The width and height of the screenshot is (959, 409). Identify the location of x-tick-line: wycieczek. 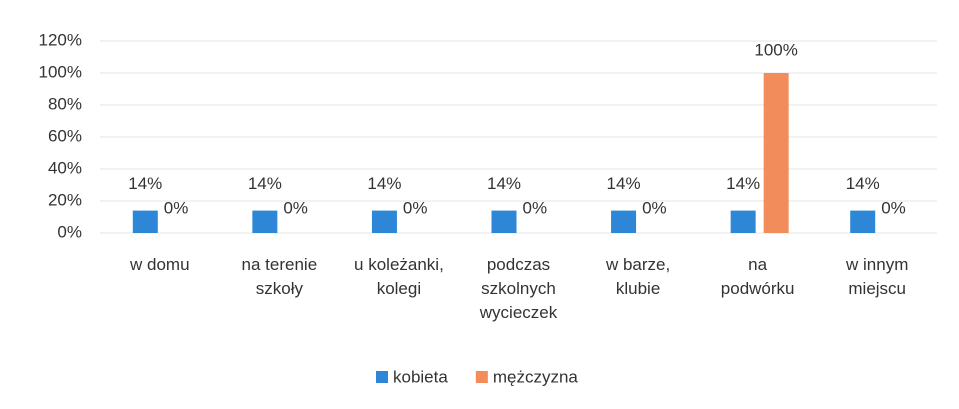
(518, 312).